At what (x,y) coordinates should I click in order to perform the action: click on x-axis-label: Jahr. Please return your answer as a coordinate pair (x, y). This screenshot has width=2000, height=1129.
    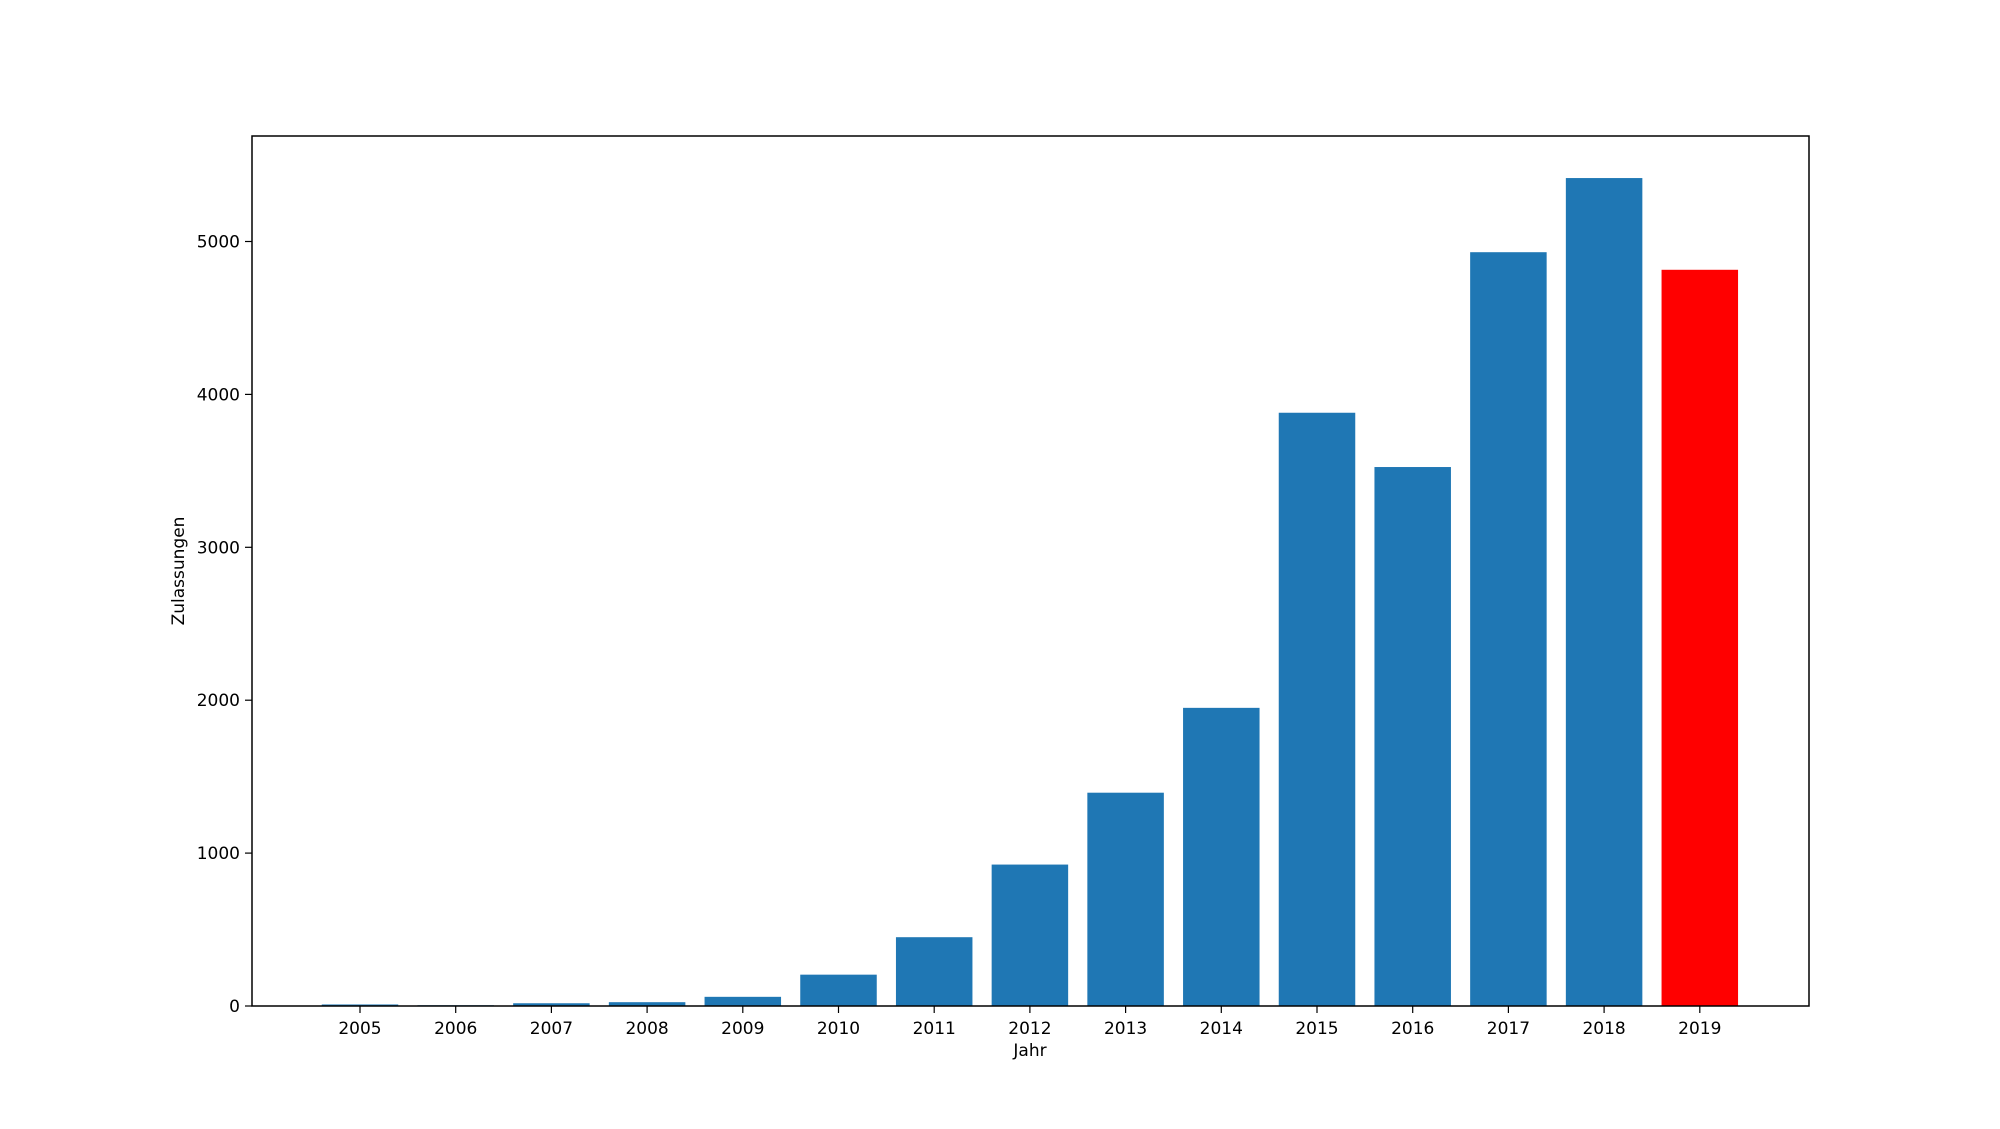
    Looking at the image, I should click on (1029, 1051).